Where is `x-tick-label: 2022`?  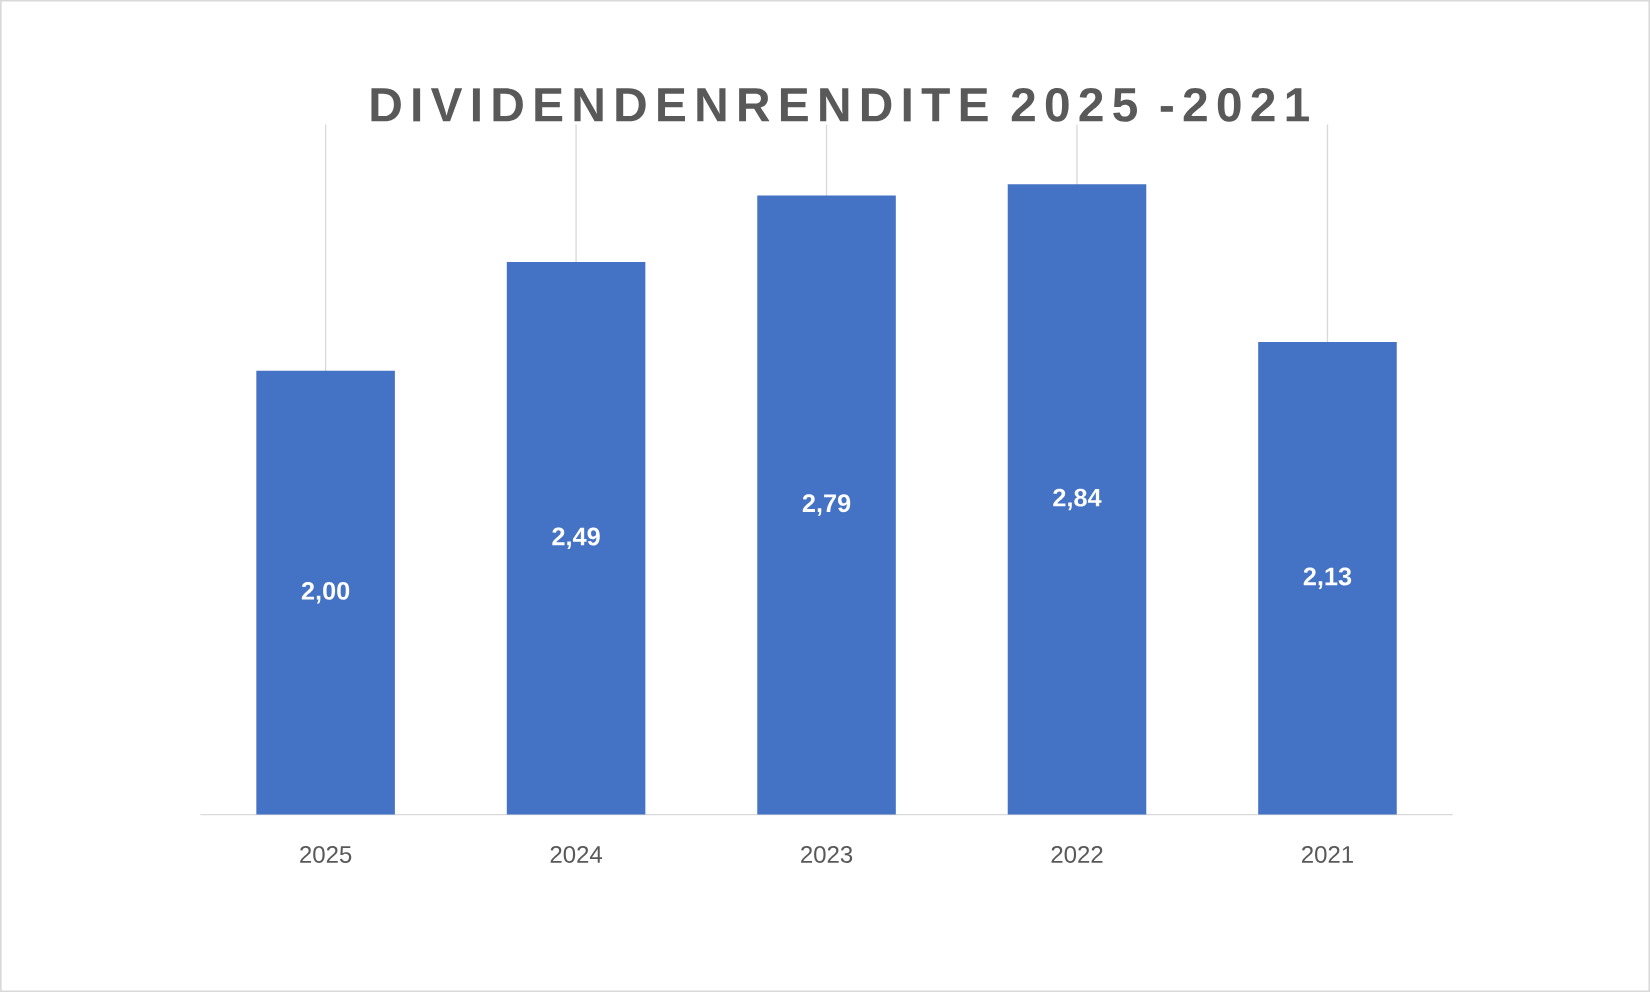 x-tick-label: 2022 is located at coordinates (1077, 854).